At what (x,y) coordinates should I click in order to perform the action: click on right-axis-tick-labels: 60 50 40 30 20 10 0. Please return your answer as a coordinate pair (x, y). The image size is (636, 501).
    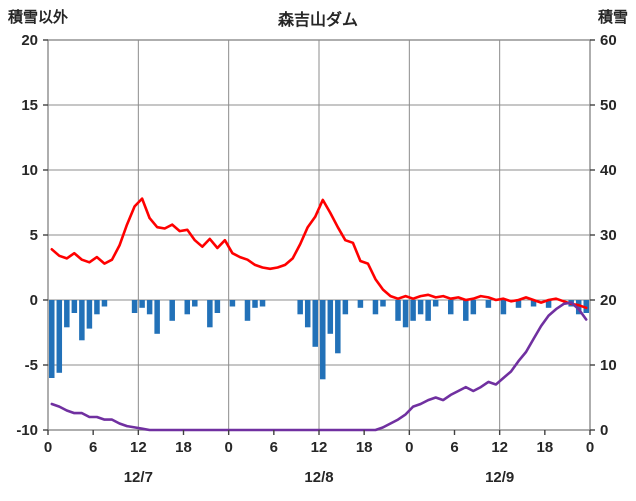
    Looking at the image, I should click on (608, 235).